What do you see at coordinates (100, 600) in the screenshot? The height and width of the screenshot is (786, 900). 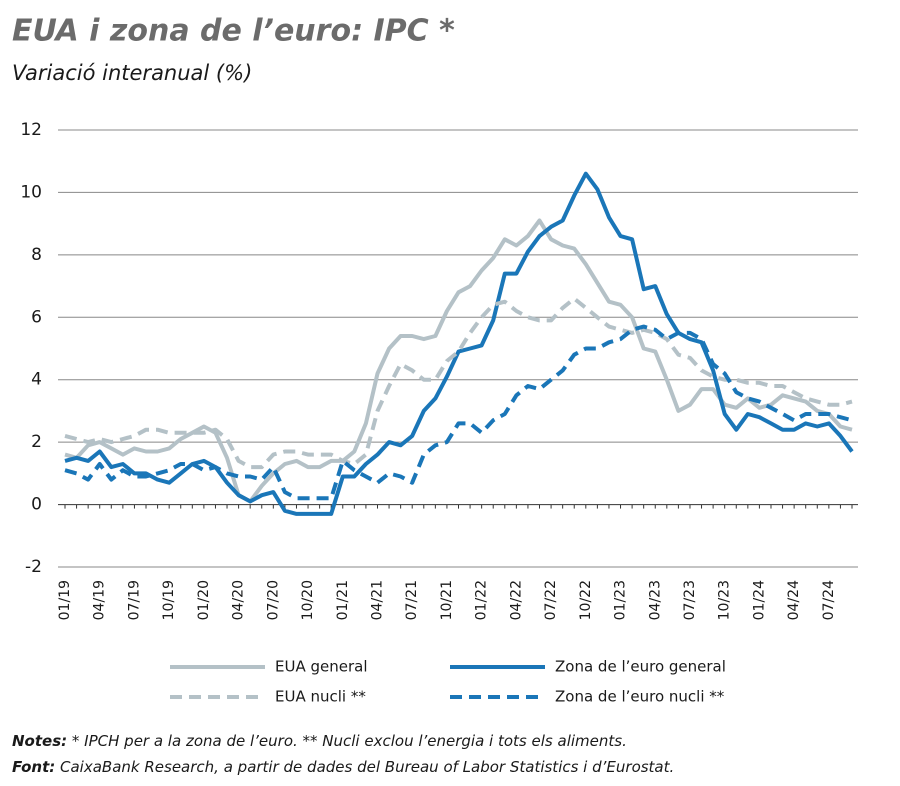 I see `x-tick-label: 04/19` at bounding box center [100, 600].